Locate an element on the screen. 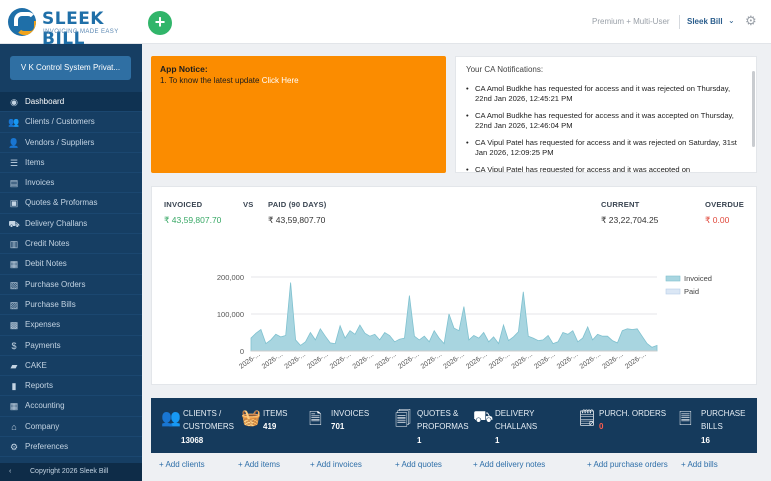 Image resolution: width=771 pixels, height=481 pixels. summary-count: 0 is located at coordinates (601, 426).